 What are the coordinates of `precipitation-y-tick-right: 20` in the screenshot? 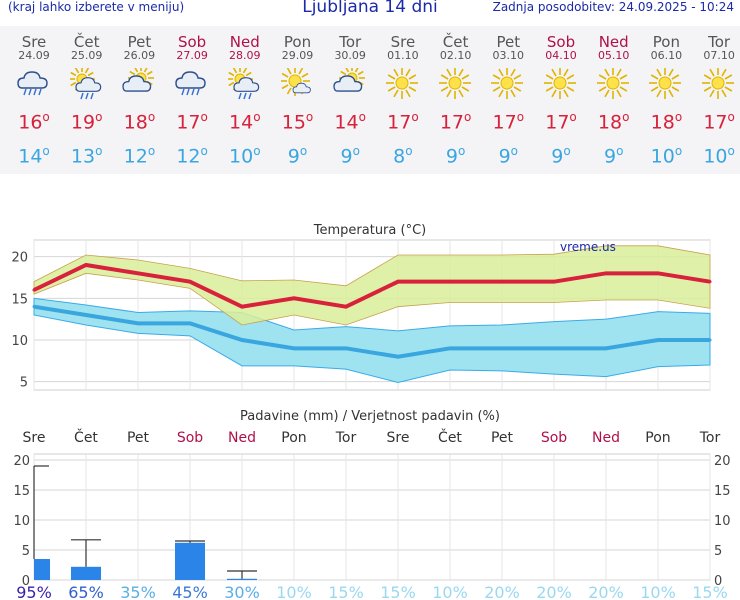 It's located at (722, 461).